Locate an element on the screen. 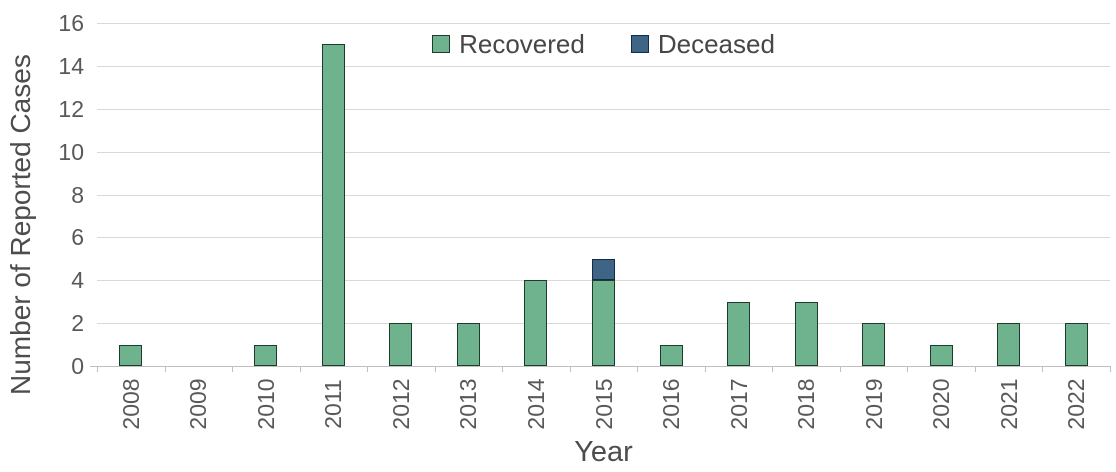 The image size is (1116, 472). x-tick-label-2014: 2014 is located at coordinates (535, 404).